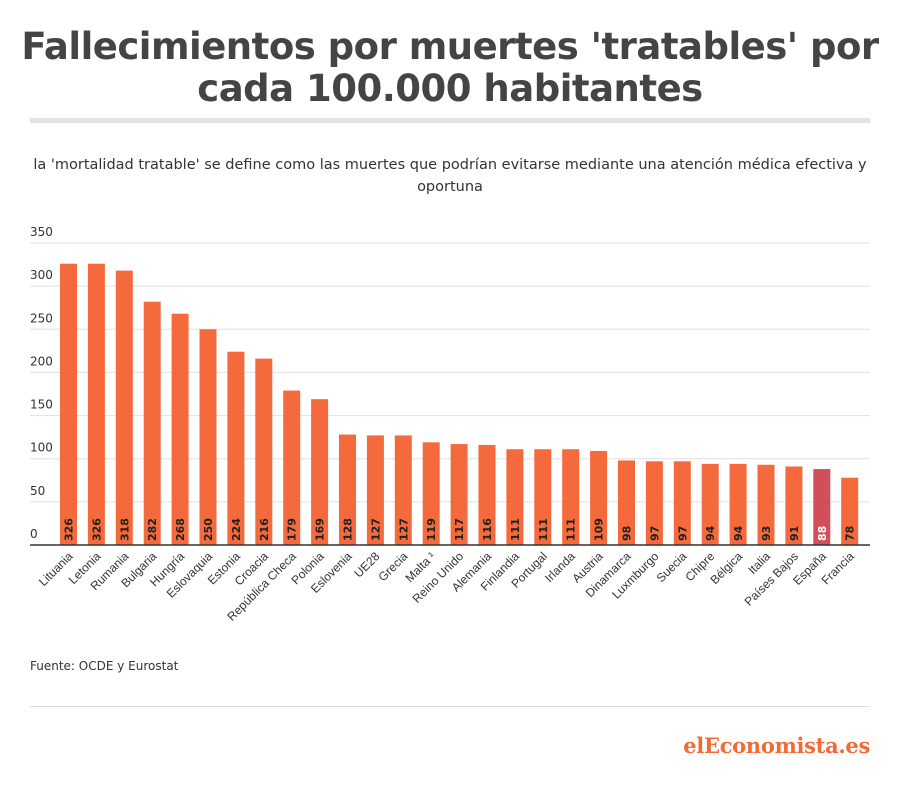  I want to click on data-label: 128, so click(348, 529).